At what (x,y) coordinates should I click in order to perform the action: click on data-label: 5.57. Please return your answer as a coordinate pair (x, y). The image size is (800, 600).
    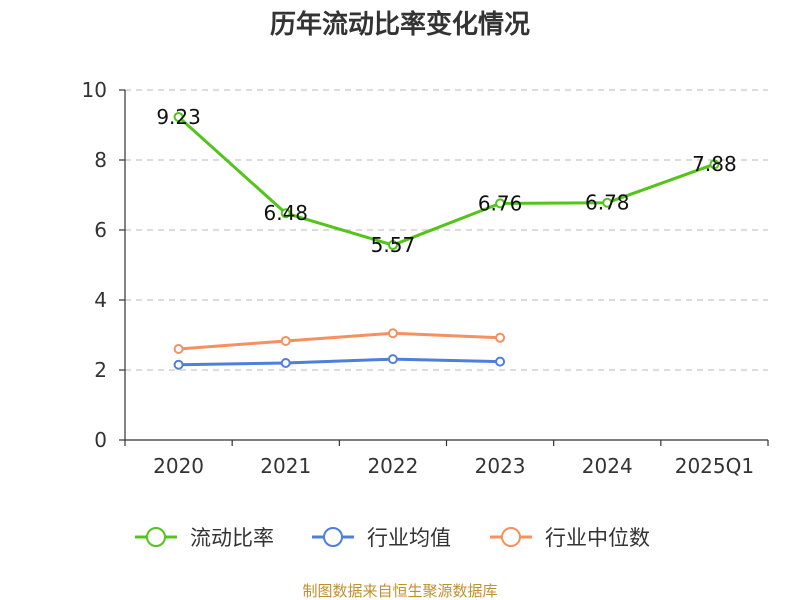
    Looking at the image, I should click on (393, 245).